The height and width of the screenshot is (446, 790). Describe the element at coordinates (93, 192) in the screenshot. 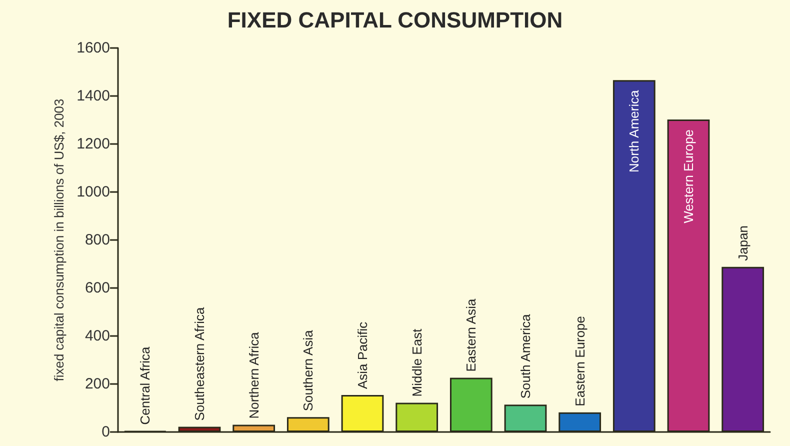

I see `y-tick-label: 1000` at that location.